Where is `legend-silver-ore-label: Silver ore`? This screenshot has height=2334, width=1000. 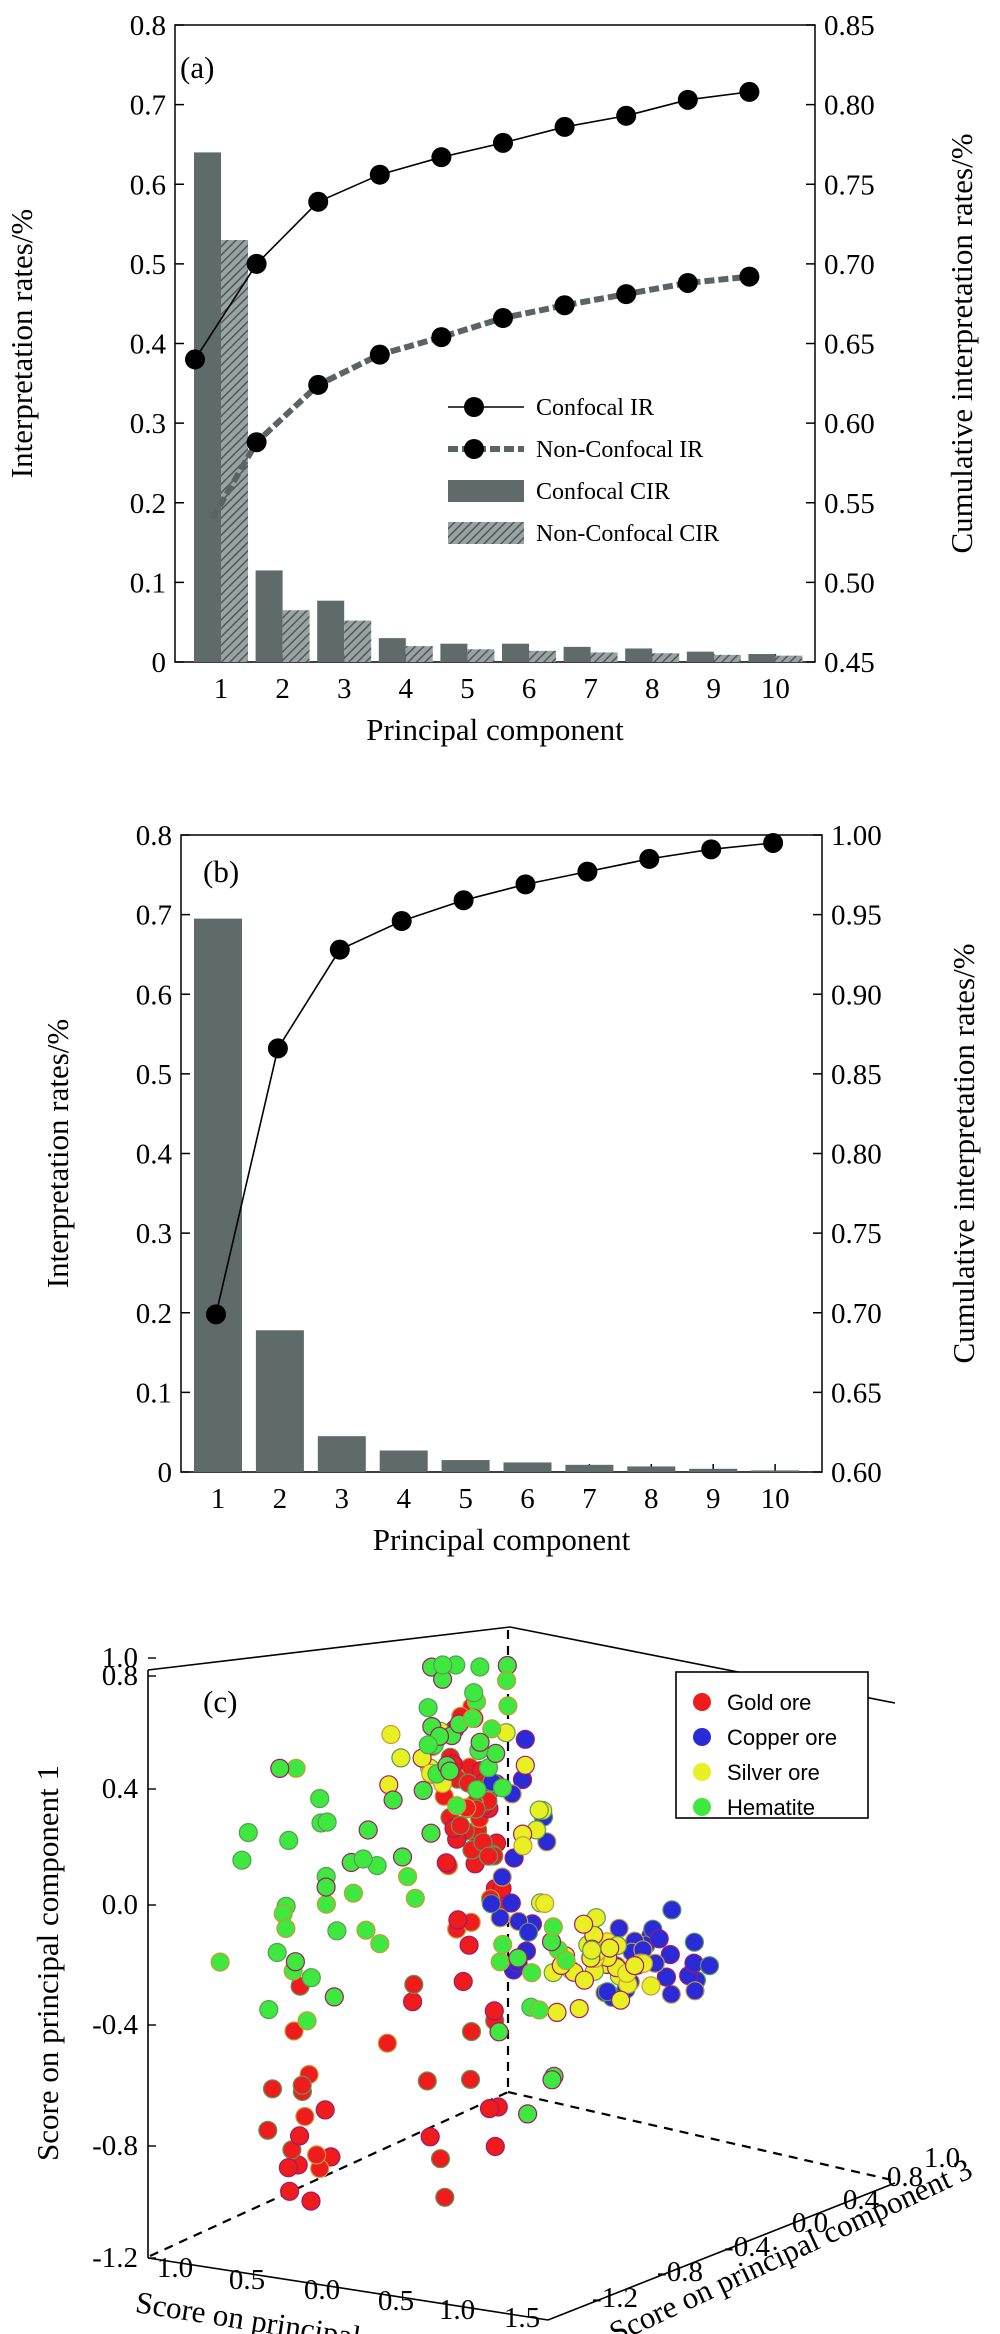
legend-silver-ore-label: Silver ore is located at coordinates (773, 1772).